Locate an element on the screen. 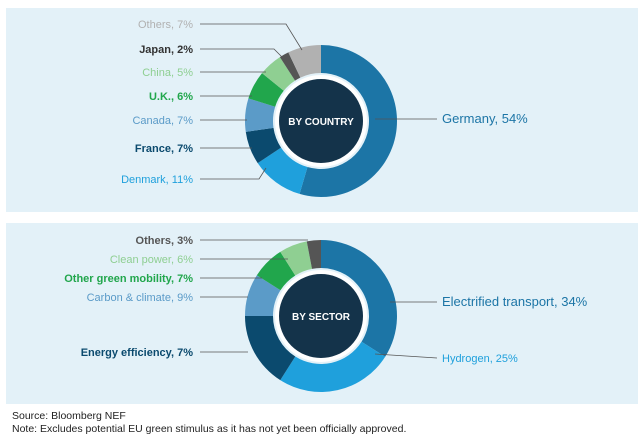  sector-slice-label-1: Hydrogen, 25% is located at coordinates (480, 359).